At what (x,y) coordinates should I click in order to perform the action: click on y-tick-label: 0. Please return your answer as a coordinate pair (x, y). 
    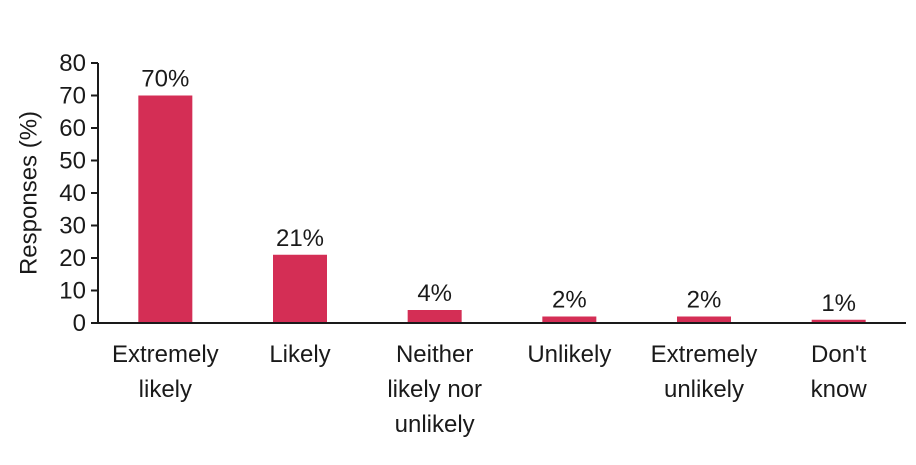
    Looking at the image, I should click on (79, 323).